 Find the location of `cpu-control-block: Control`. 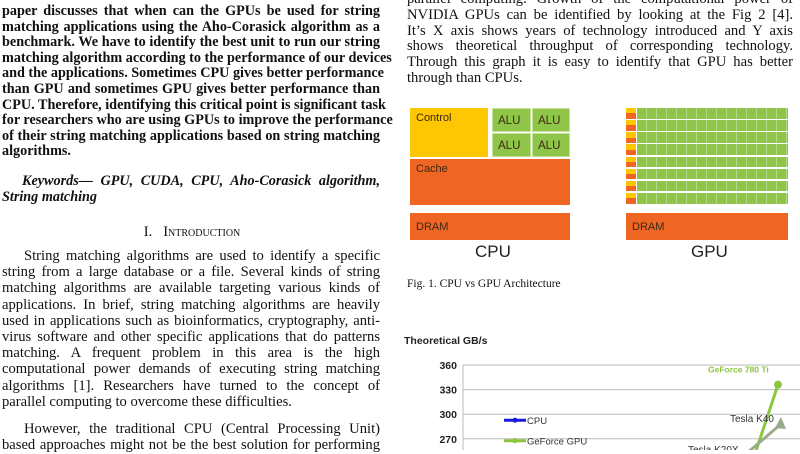

cpu-control-block: Control is located at coordinates (449, 132).